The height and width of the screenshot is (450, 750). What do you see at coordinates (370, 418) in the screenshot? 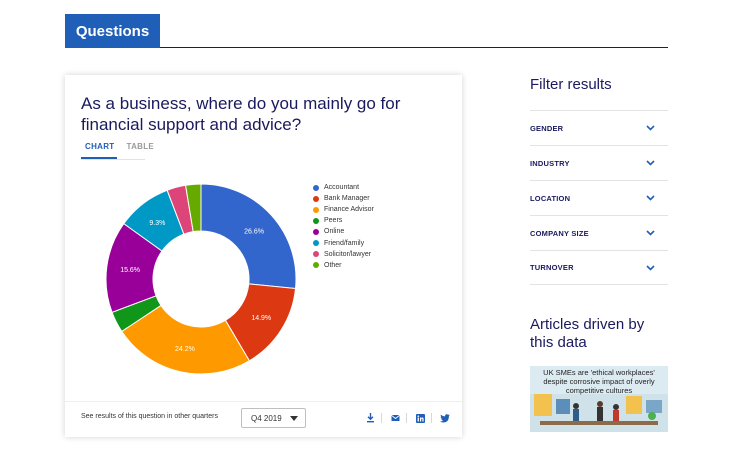
I see `download-icon` at bounding box center [370, 418].